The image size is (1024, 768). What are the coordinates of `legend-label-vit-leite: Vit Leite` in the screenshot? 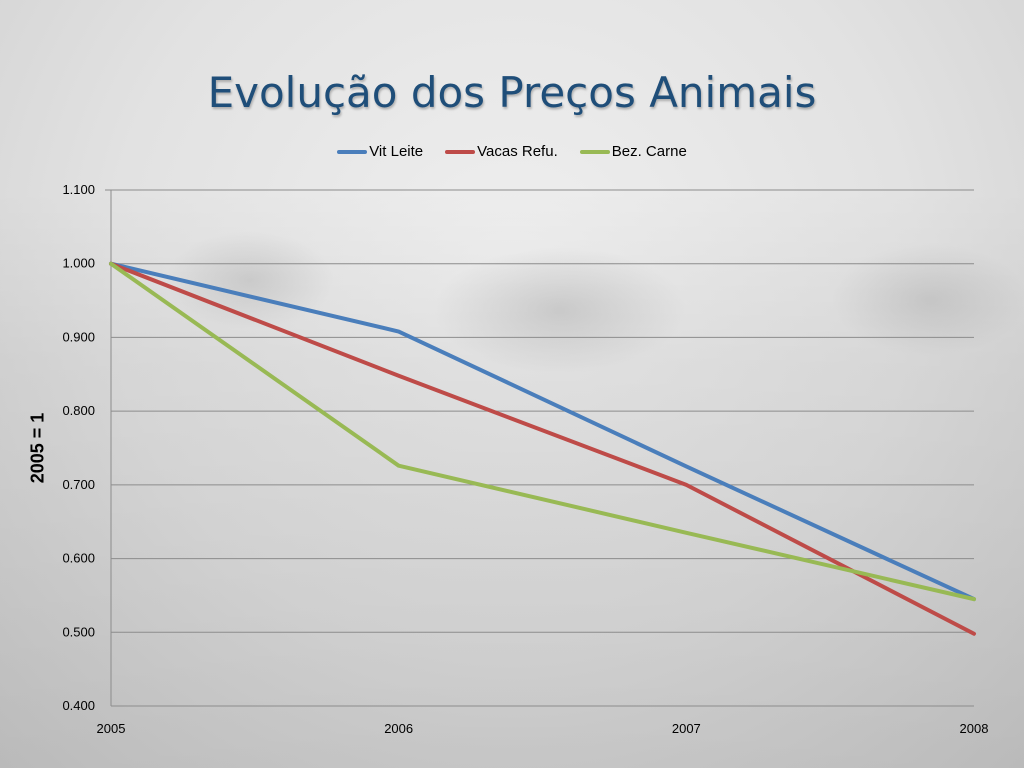 It's located at (396, 151).